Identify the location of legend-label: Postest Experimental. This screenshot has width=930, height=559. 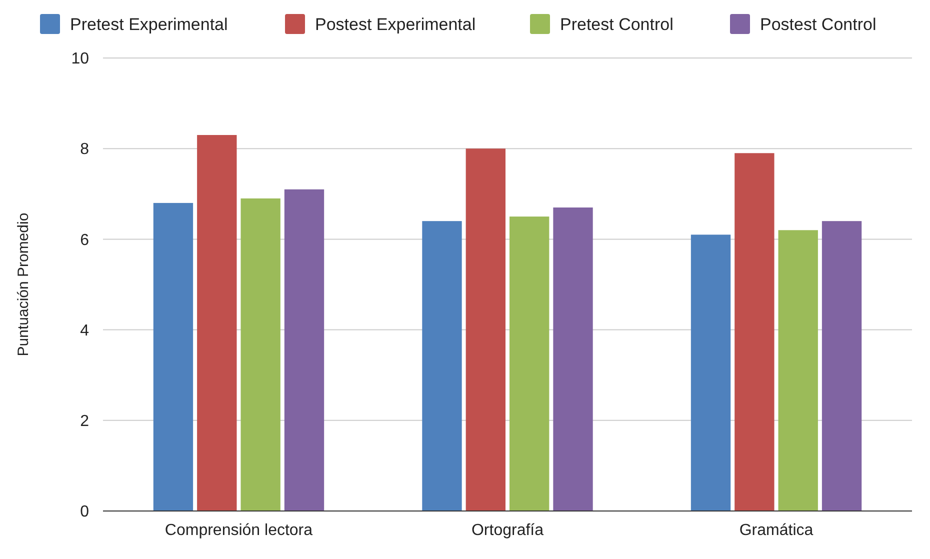
(395, 24).